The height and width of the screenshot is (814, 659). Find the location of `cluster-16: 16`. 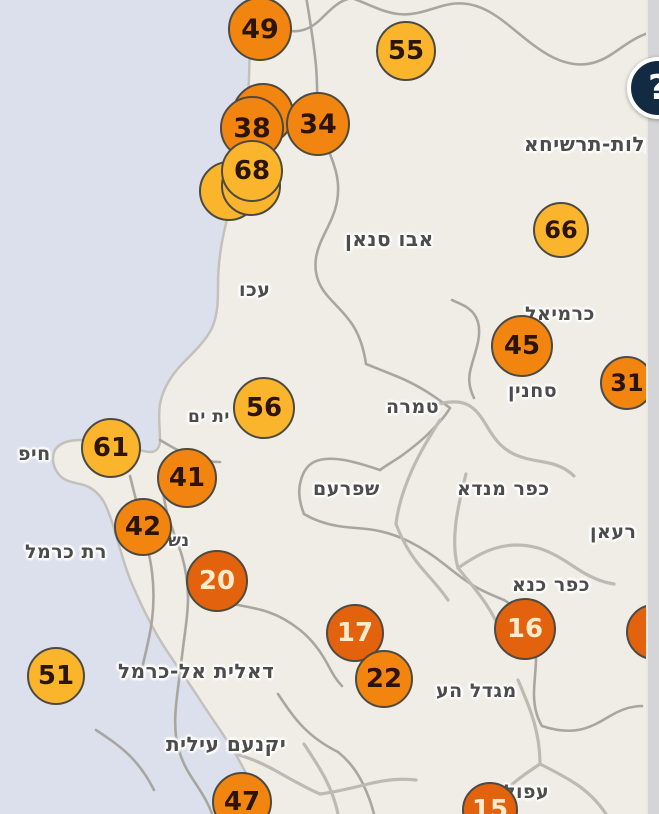

cluster-16: 16 is located at coordinates (525, 629).